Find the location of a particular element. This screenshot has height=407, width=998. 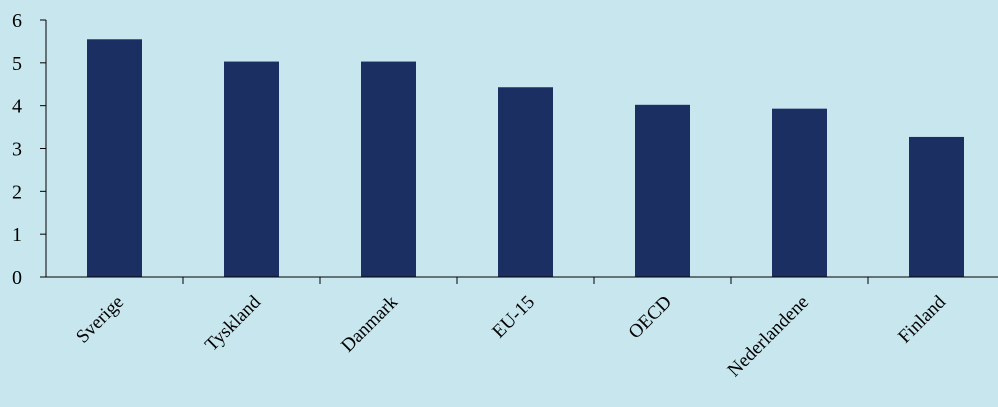

x-tick-label: Danmark is located at coordinates (369, 323).